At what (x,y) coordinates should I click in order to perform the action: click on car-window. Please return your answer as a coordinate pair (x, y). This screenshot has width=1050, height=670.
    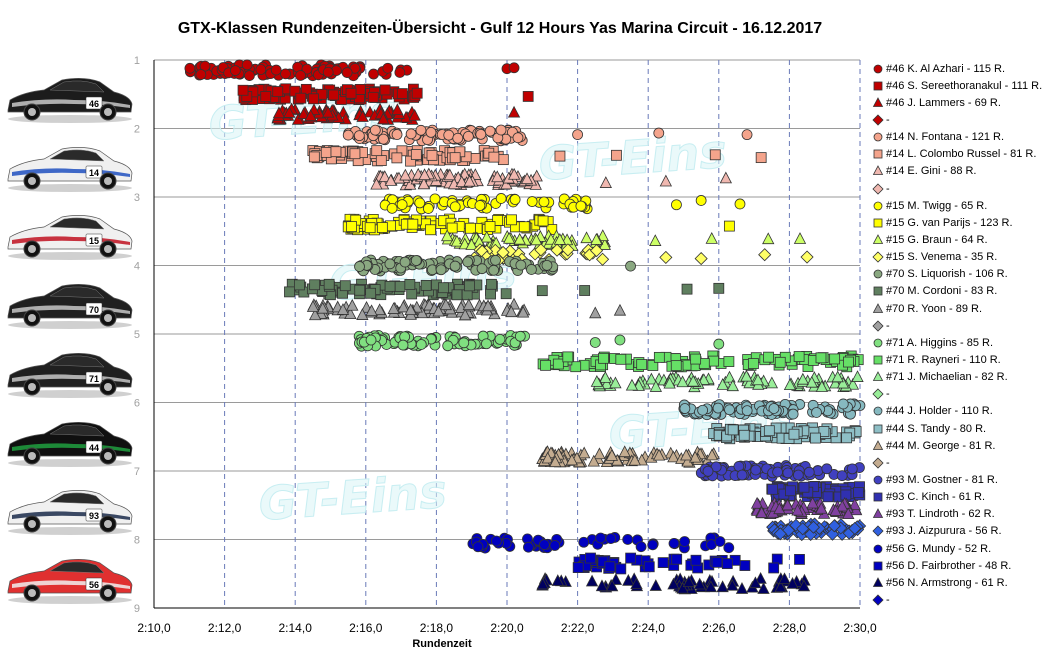
    Looking at the image, I should click on (77, 567).